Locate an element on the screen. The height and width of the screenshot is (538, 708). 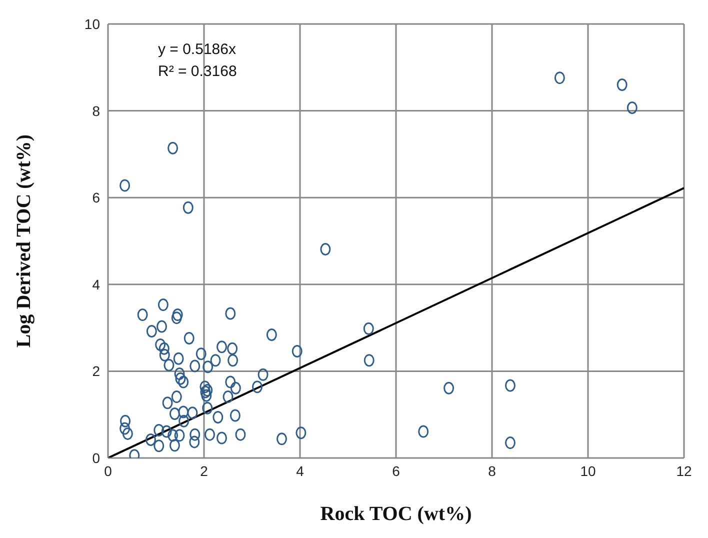
x-tick-label: 8 is located at coordinates (492, 470).